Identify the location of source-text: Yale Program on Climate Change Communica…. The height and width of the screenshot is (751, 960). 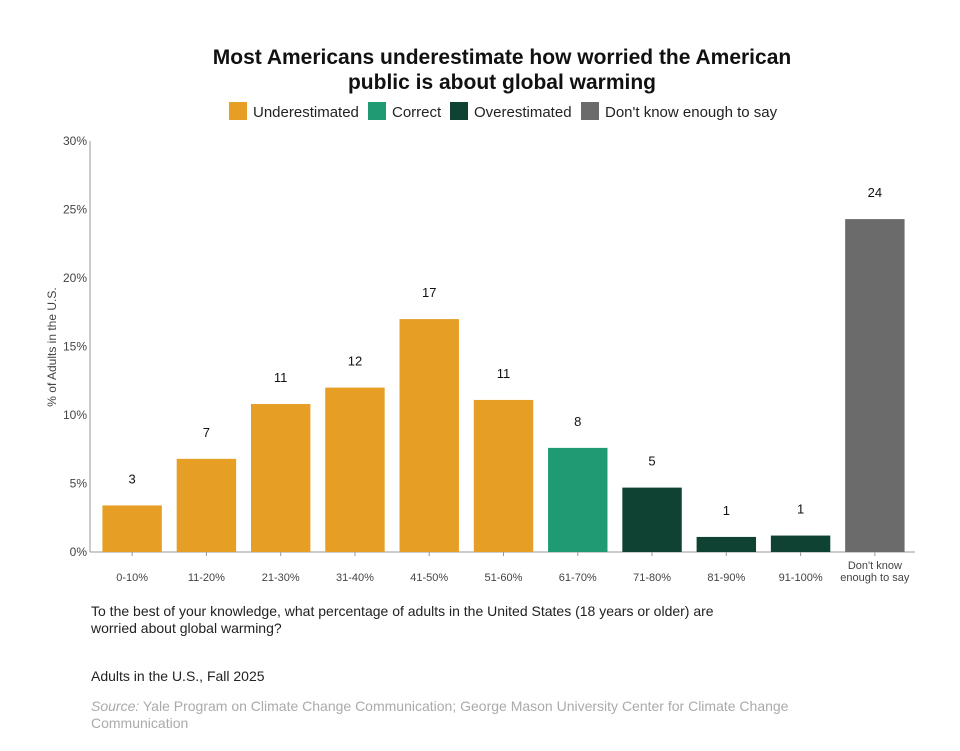
(440, 714).